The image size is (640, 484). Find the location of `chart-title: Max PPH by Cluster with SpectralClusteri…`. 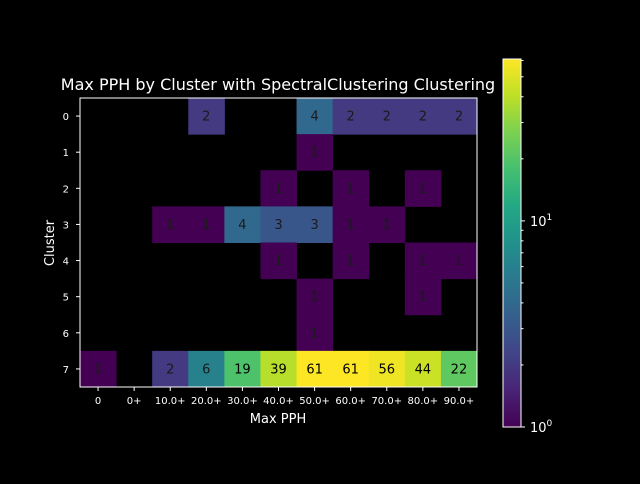

chart-title: Max PPH by Cluster with SpectralClusteri… is located at coordinates (278, 84).